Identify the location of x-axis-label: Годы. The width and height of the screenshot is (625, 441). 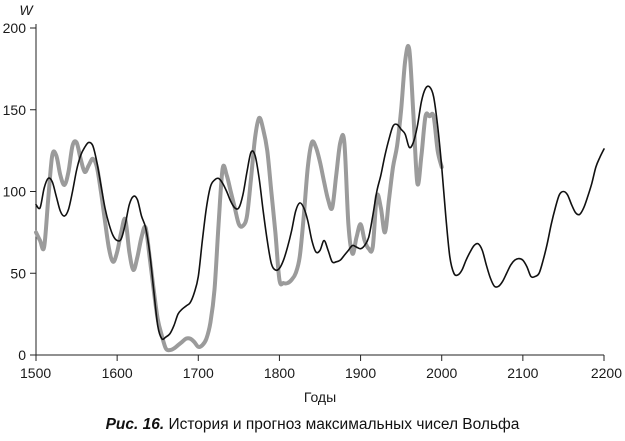
(320, 397).